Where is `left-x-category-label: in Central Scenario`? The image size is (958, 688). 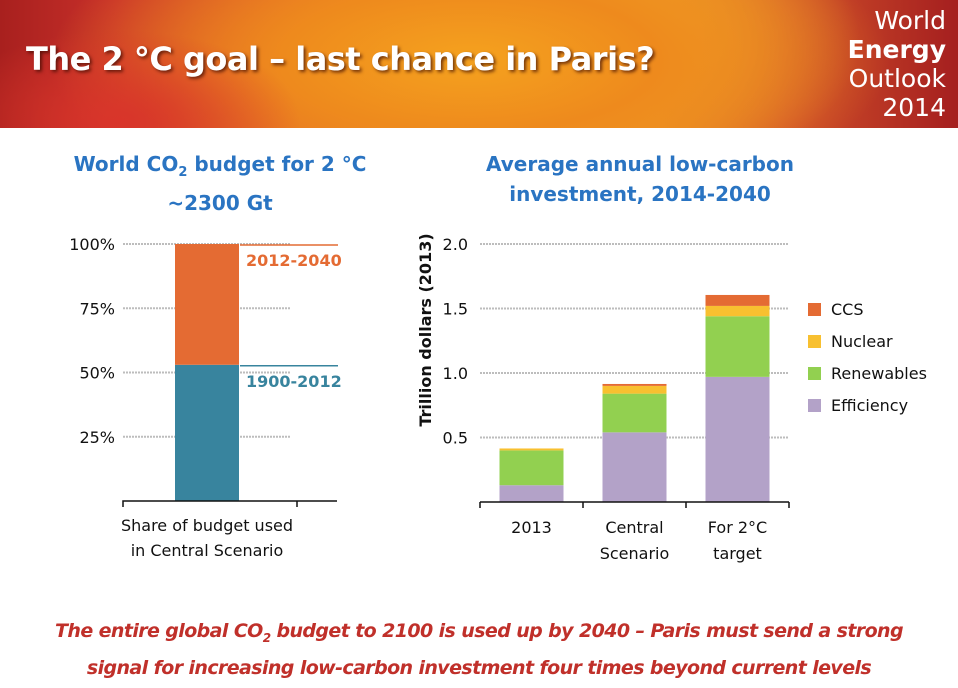
left-x-category-label: in Central Scenario is located at coordinates (207, 550).